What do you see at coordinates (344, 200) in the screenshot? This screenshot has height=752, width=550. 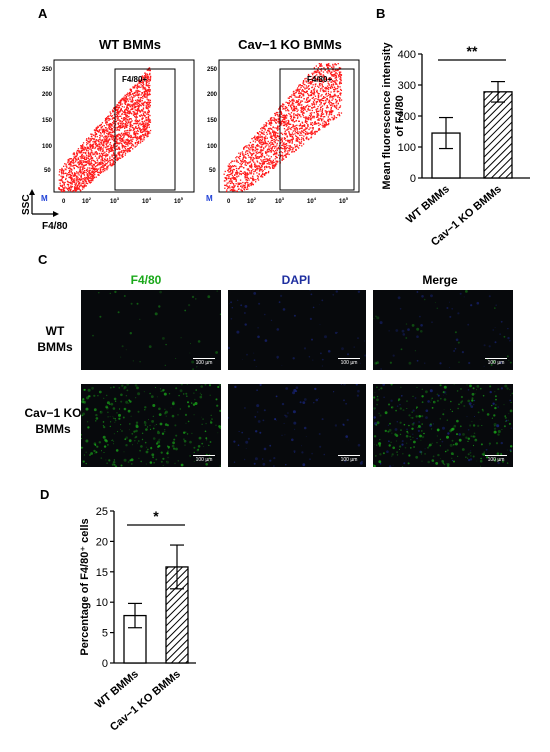 I see `x-tick: 105` at bounding box center [344, 200].